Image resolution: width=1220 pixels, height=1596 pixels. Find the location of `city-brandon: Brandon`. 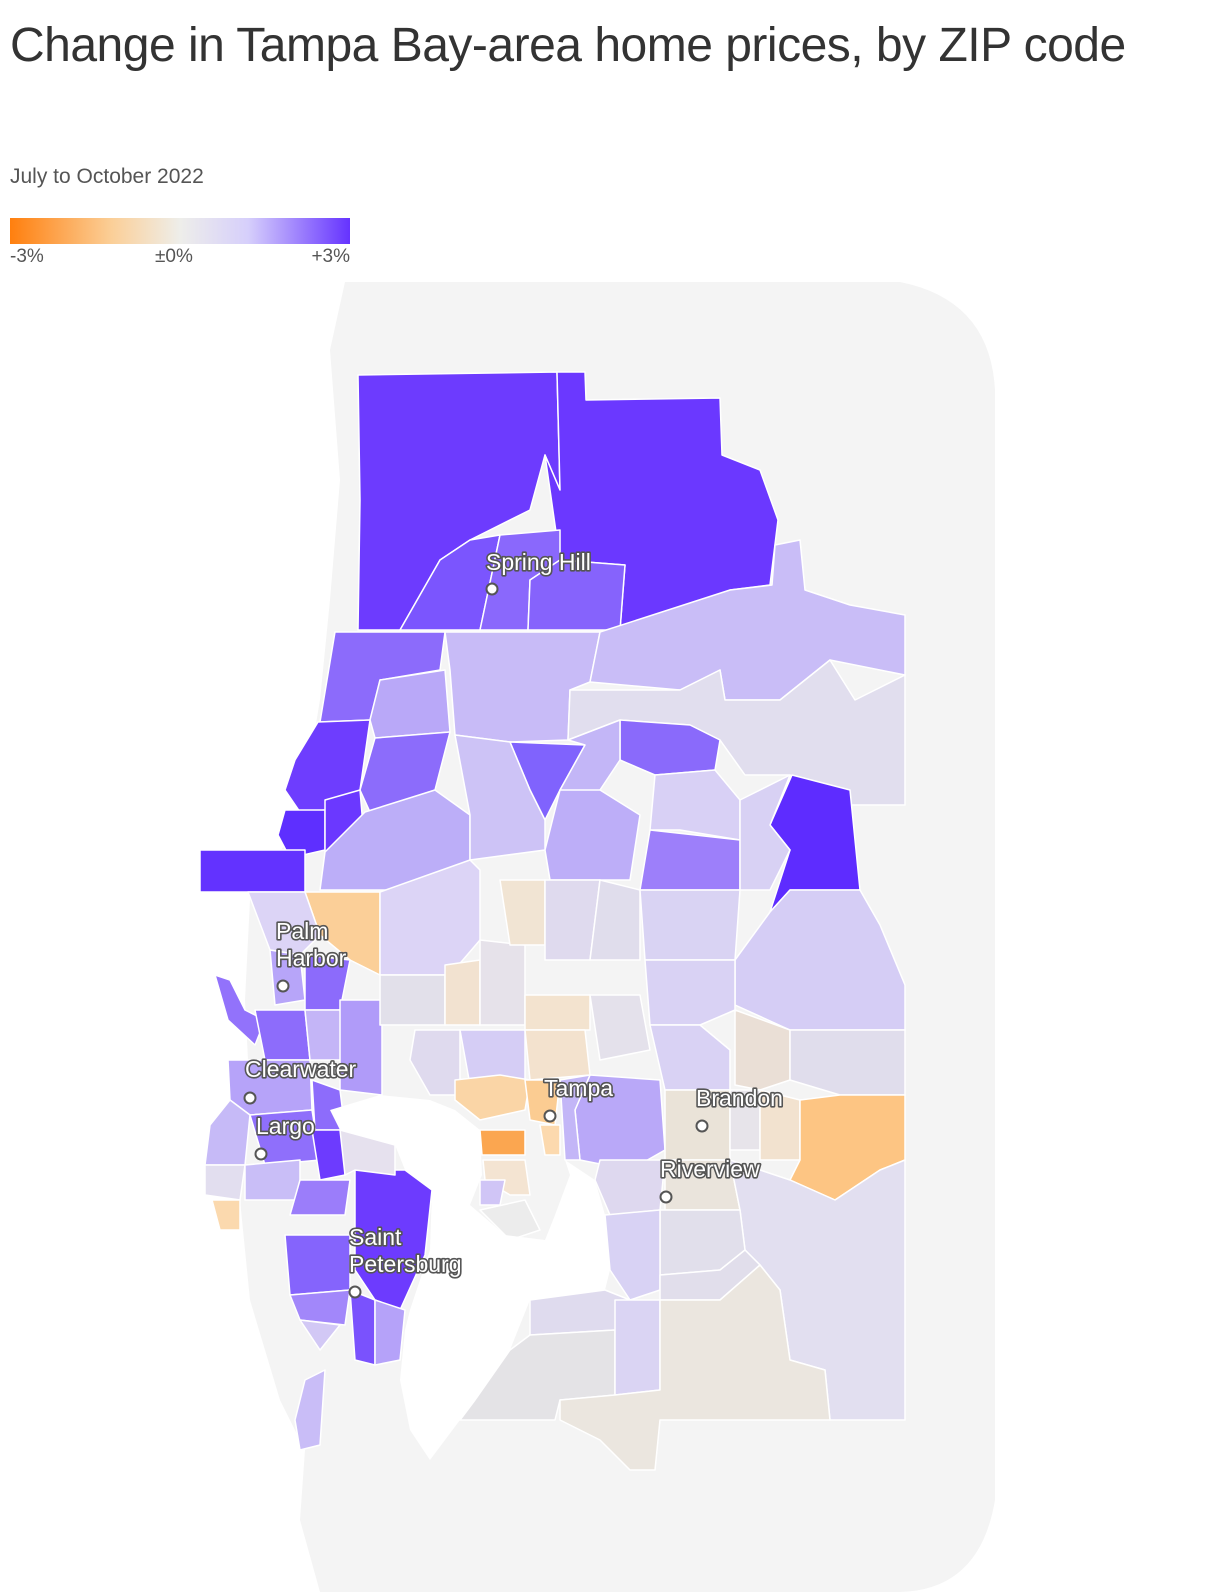

city-brandon: Brandon is located at coordinates (739, 1108).